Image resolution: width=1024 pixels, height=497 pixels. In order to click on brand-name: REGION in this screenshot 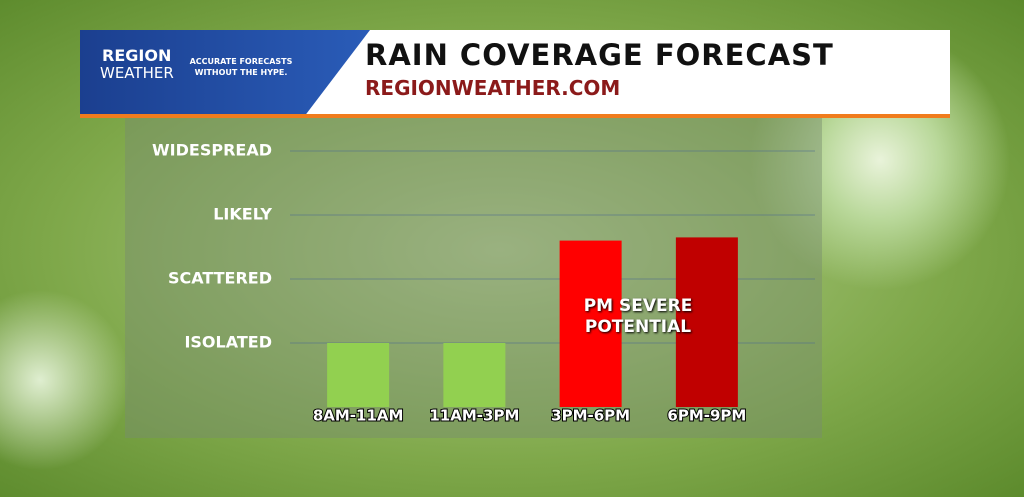, I will do `click(137, 55)`.